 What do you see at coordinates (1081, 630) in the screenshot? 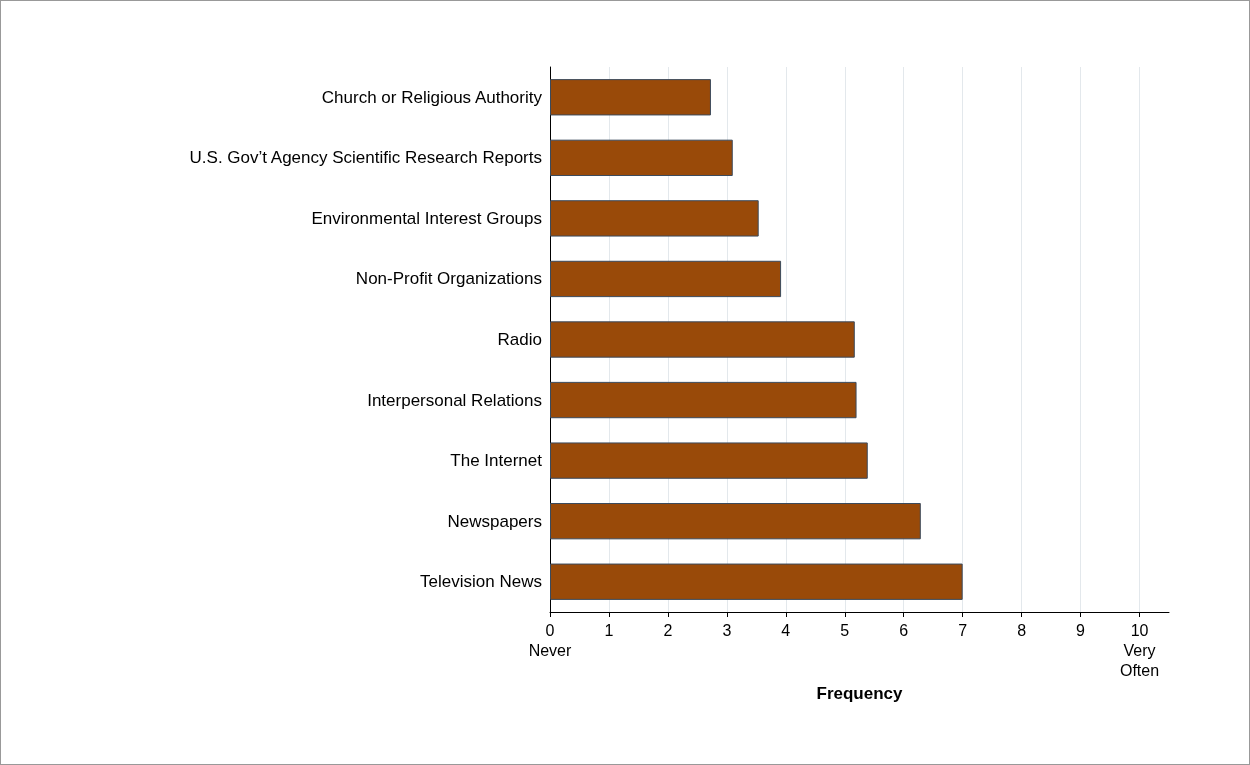
I see `x-tick-label: 9` at bounding box center [1081, 630].